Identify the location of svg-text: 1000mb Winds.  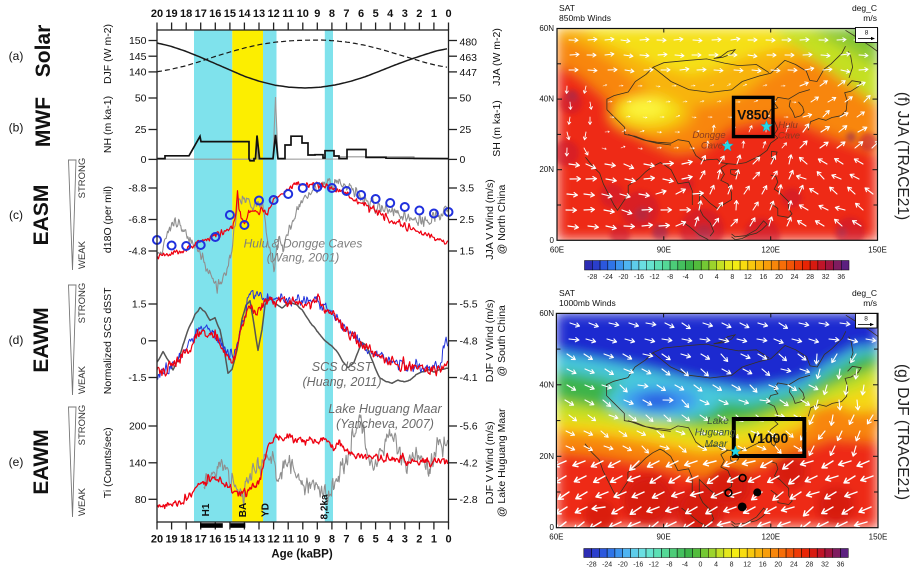
(587, 303).